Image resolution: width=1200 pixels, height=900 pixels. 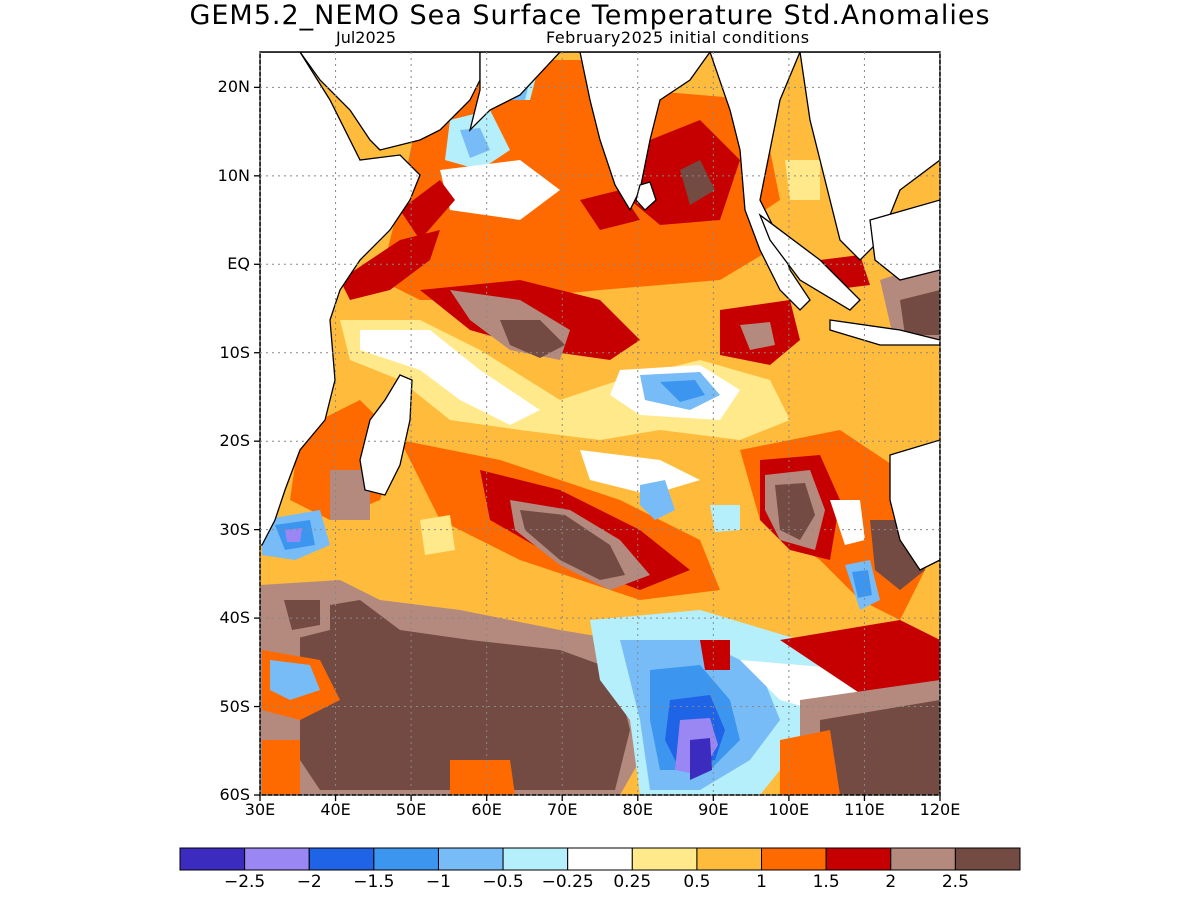 What do you see at coordinates (233, 175) in the screenshot?
I see `latitude-label: 10N` at bounding box center [233, 175].